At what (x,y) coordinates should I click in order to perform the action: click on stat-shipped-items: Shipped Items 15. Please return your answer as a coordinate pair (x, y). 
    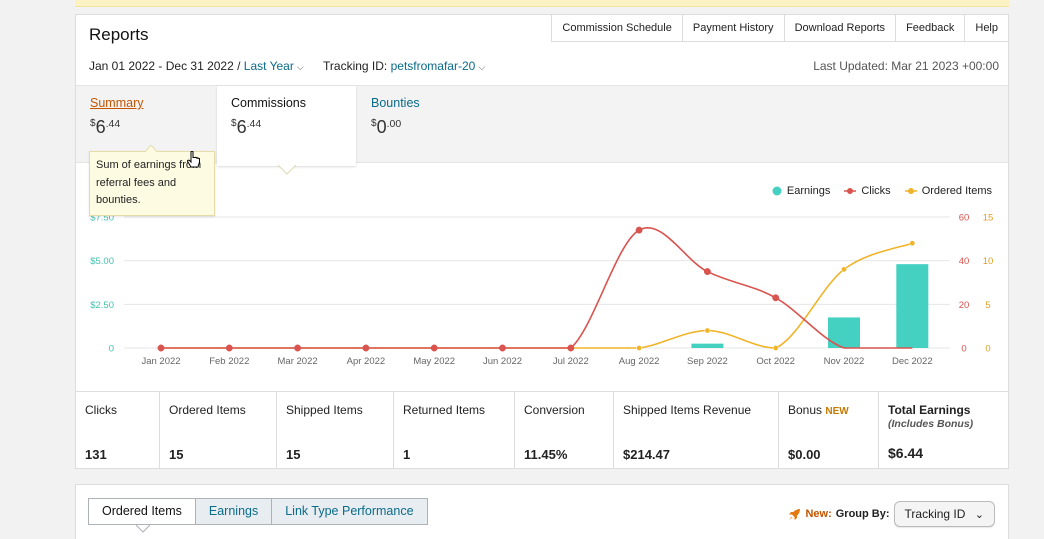
    Looking at the image, I should click on (335, 430).